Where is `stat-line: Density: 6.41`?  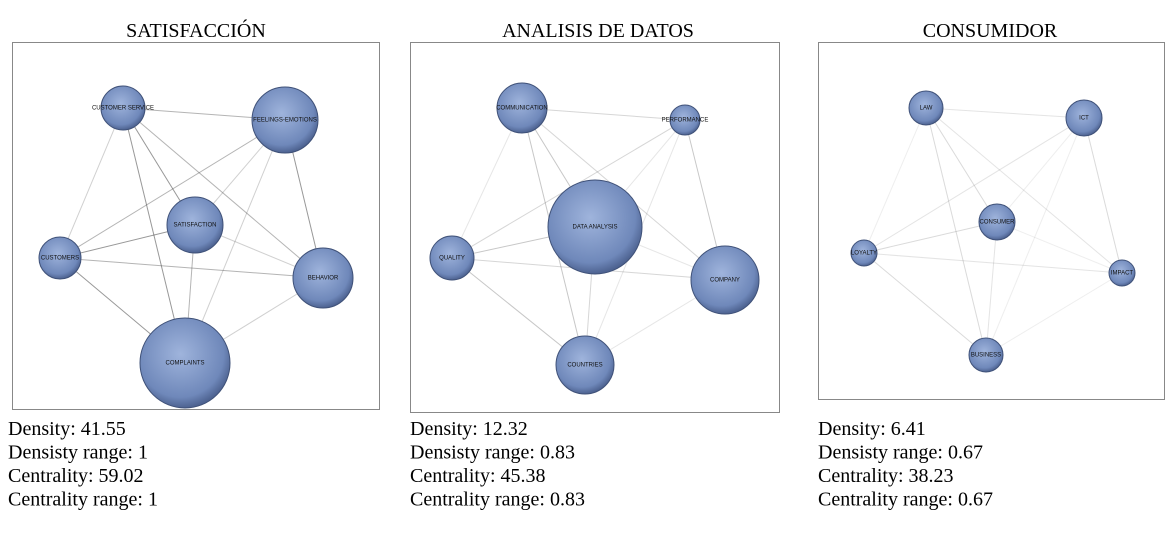 stat-line: Density: 6.41 is located at coordinates (872, 429).